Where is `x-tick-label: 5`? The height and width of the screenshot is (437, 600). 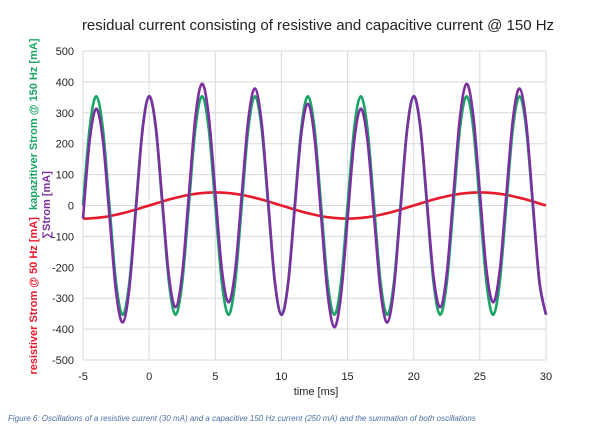
x-tick-label: 5 is located at coordinates (215, 377).